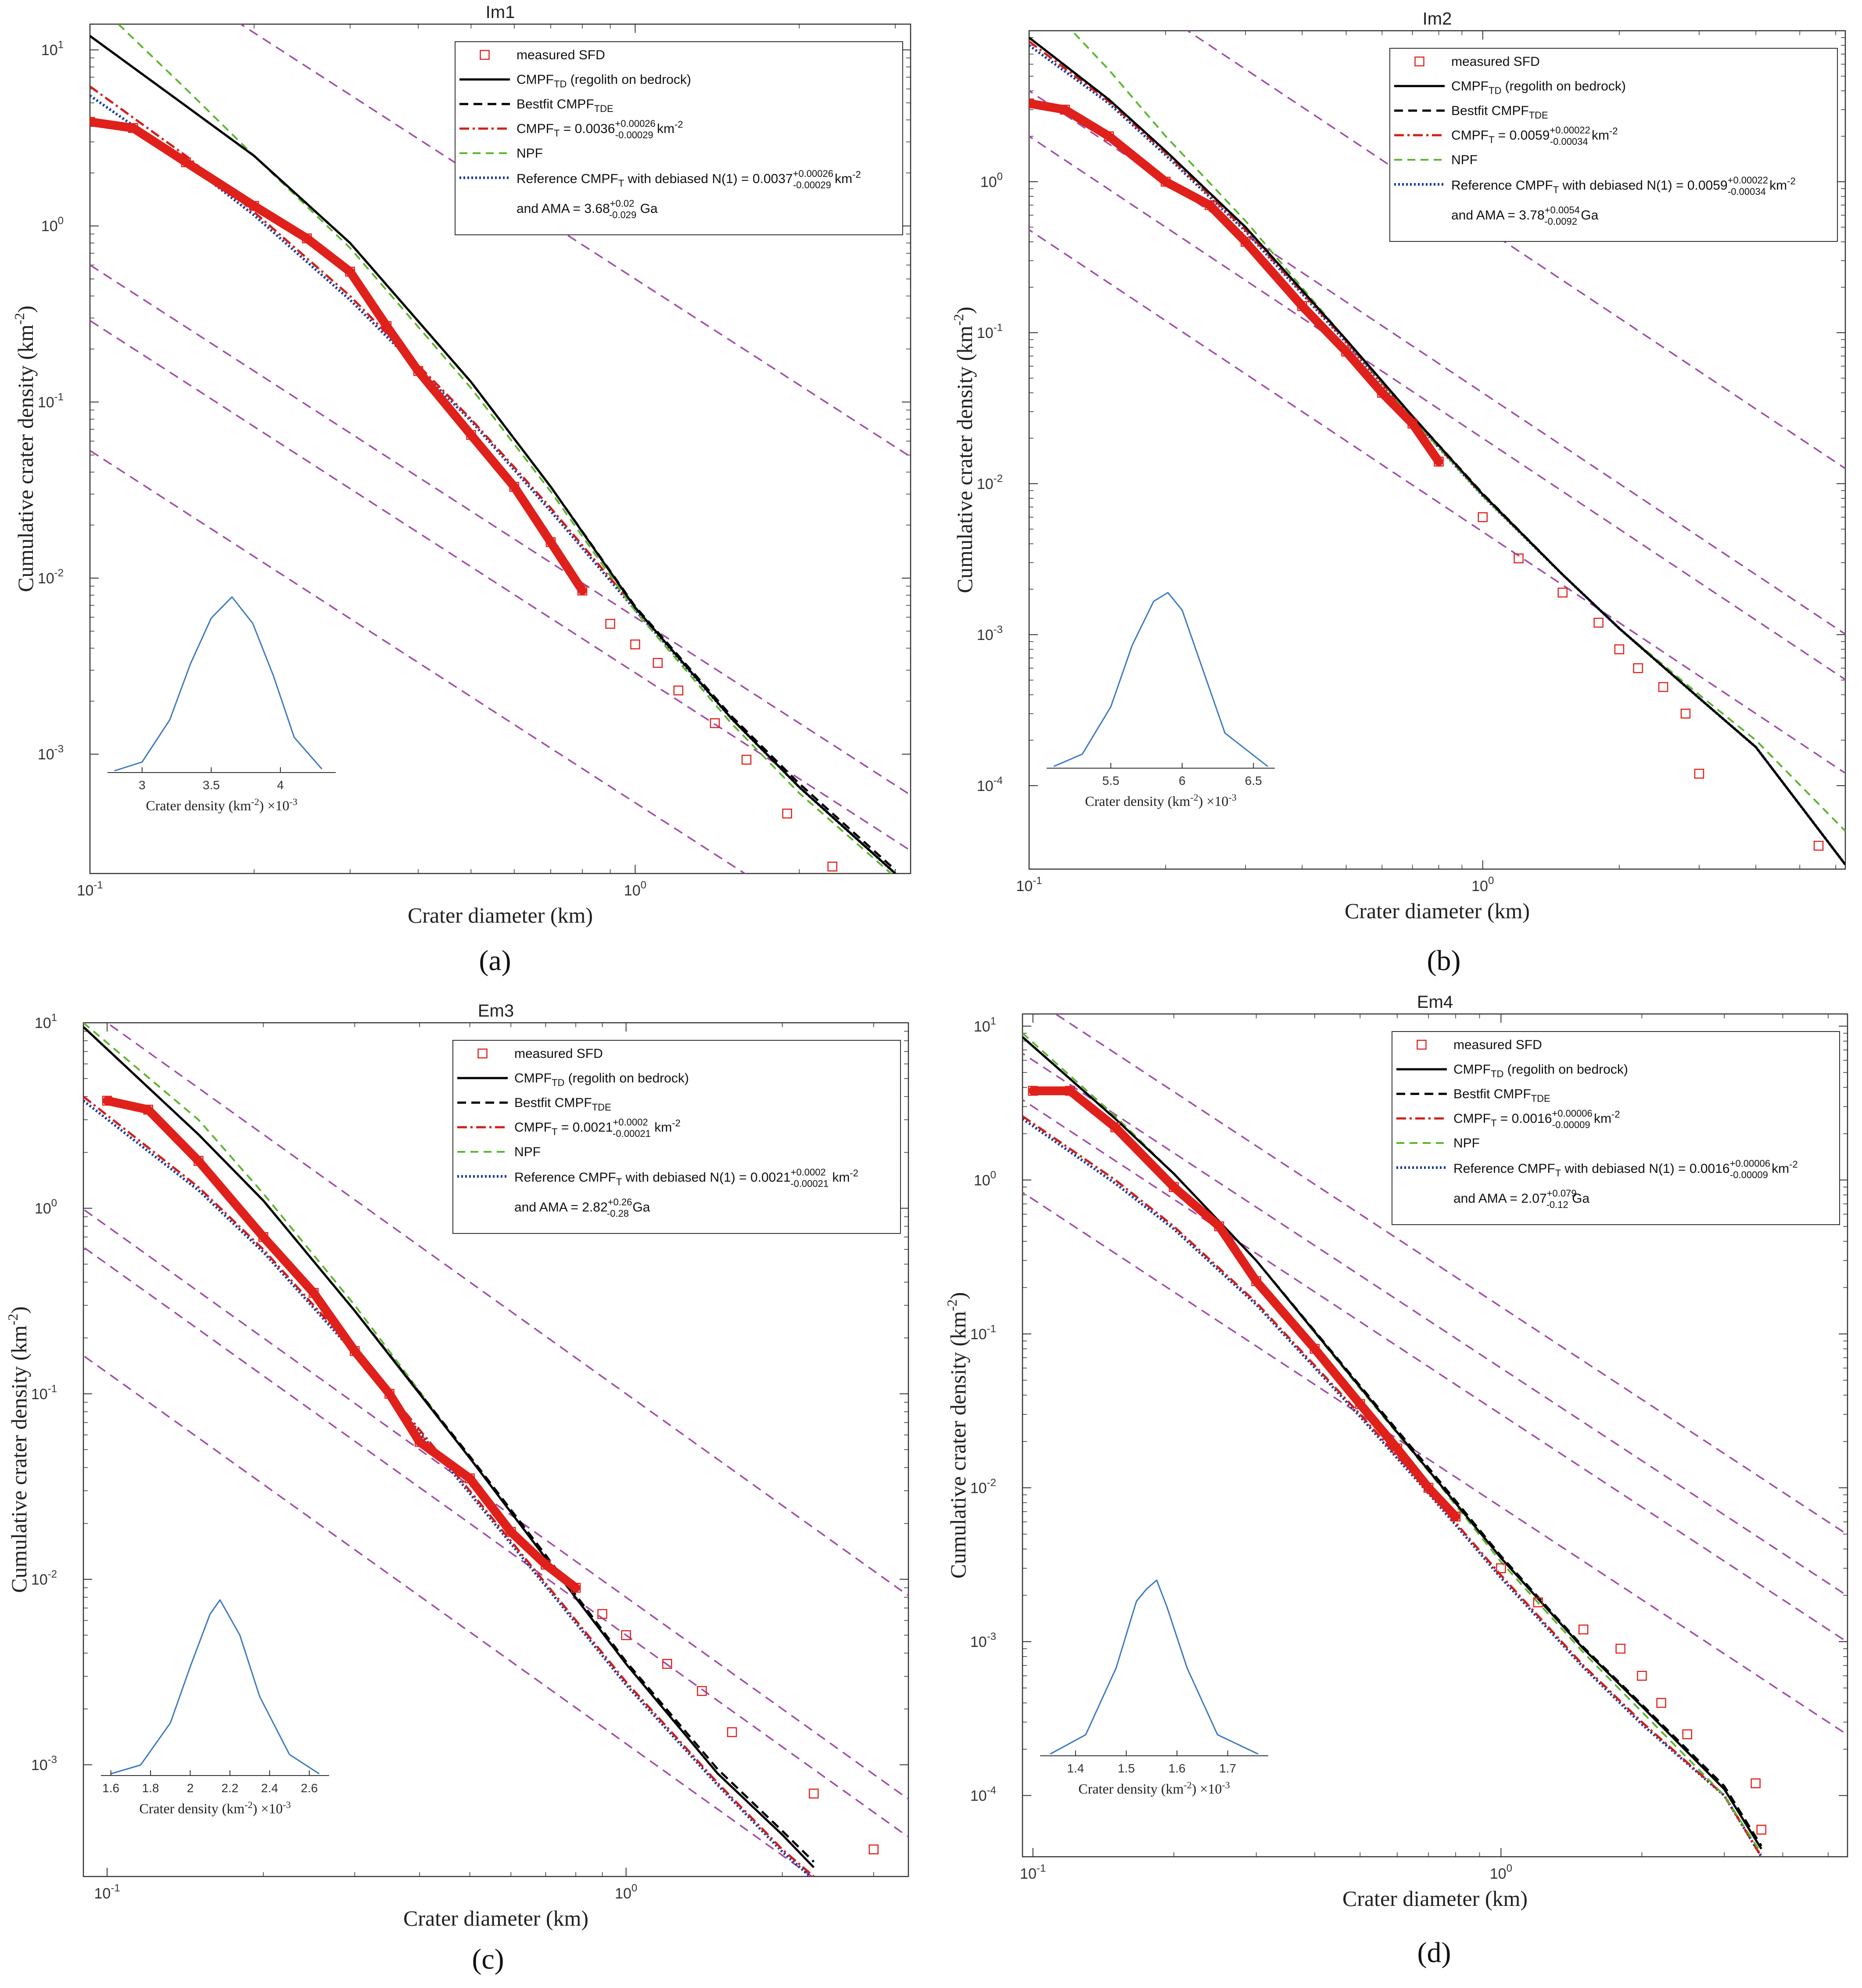  Describe the element at coordinates (1160, 800) in the screenshot. I see `inset-axis-label: Crater density (km-2) ×10-3` at that location.